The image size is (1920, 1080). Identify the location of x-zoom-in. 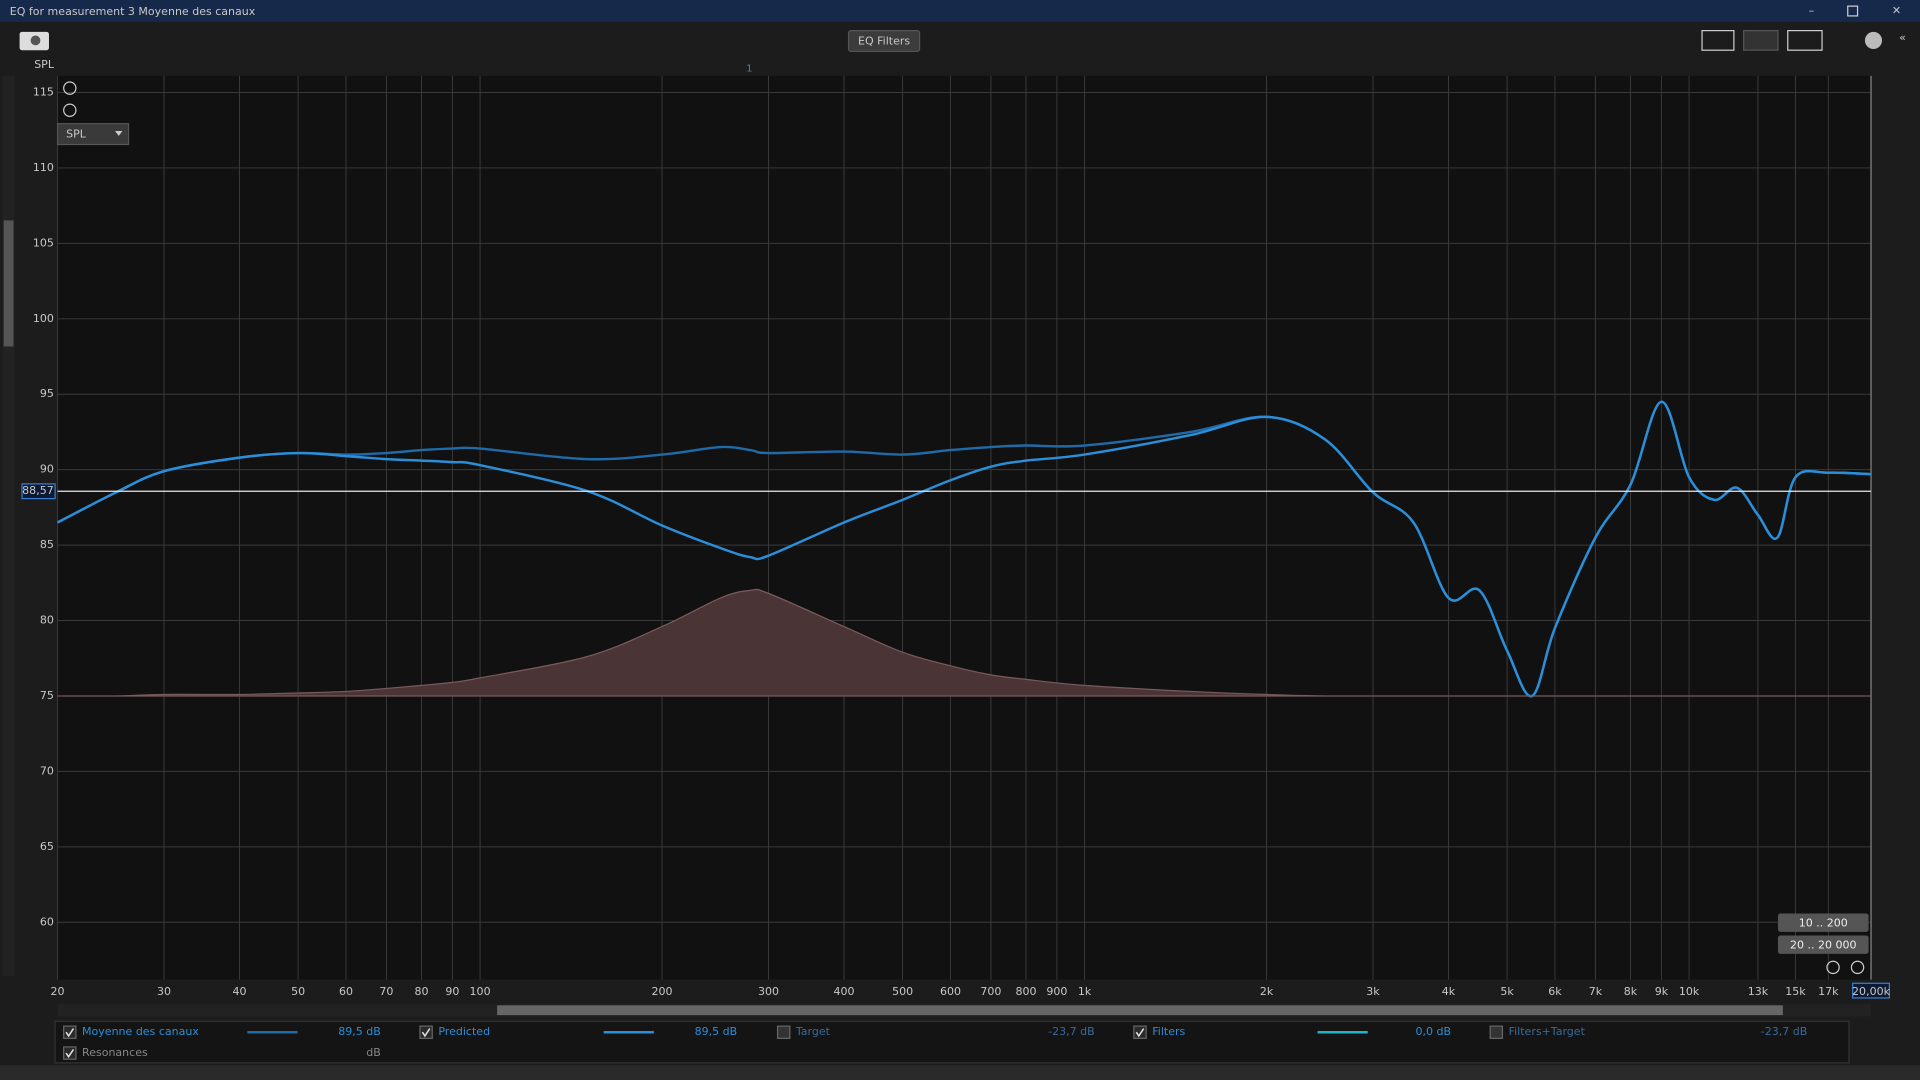
(1857, 967).